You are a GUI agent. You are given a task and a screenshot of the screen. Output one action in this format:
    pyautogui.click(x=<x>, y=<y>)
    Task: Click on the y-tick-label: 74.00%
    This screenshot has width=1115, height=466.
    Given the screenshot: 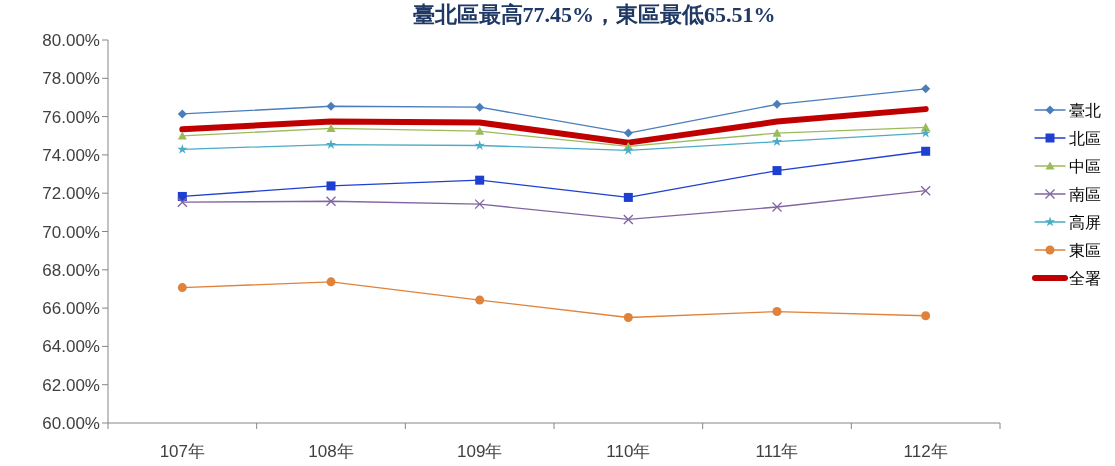 What is the action you would take?
    pyautogui.click(x=71, y=155)
    